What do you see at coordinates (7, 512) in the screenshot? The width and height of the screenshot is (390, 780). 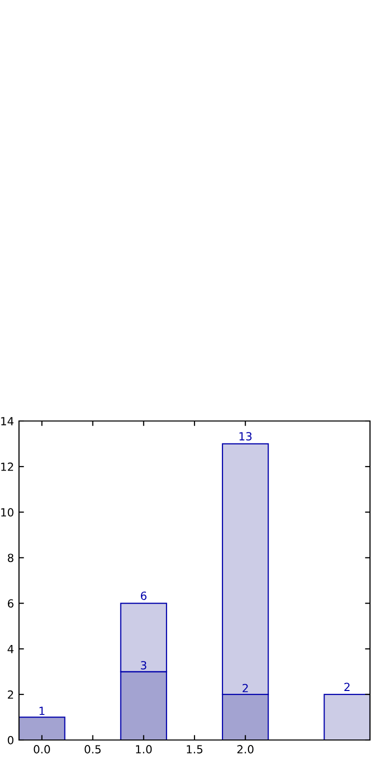 I see `y-tick-label: 10` at bounding box center [7, 512].